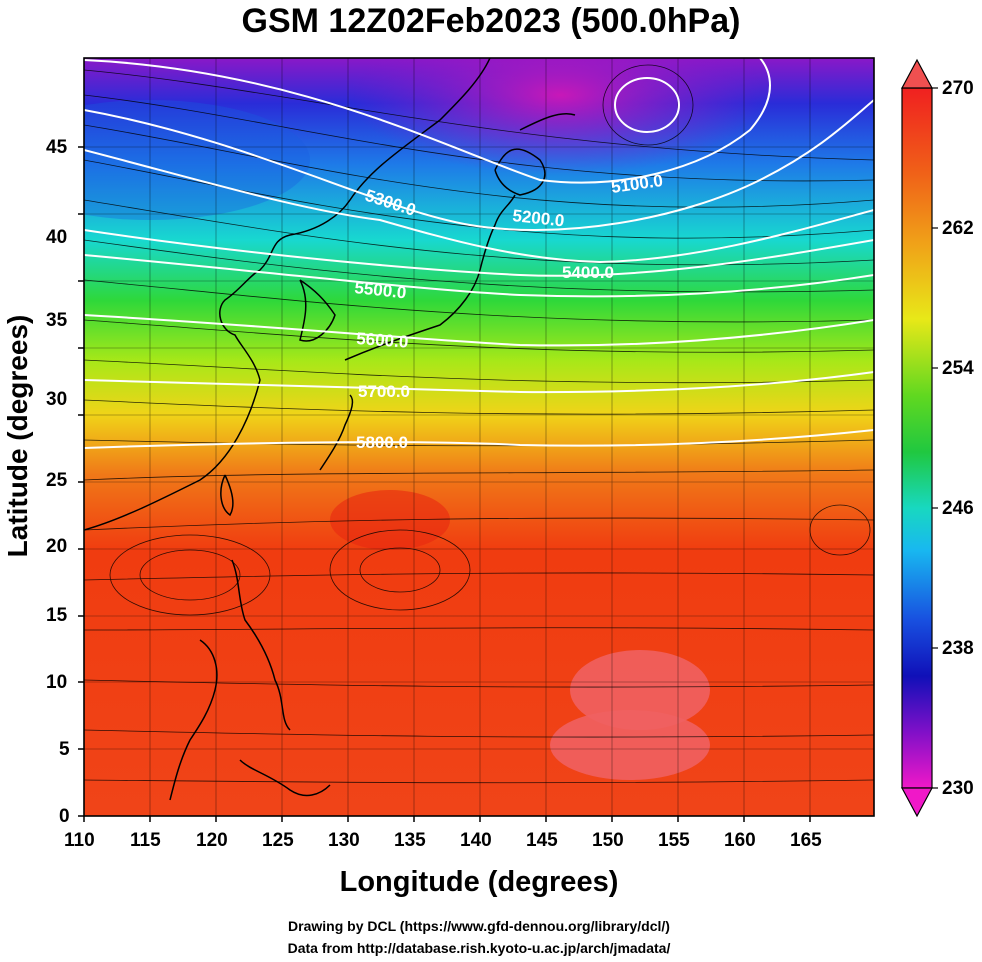 The width and height of the screenshot is (982, 962). What do you see at coordinates (958, 88) in the screenshot?
I see `colorbar-label: 270` at bounding box center [958, 88].